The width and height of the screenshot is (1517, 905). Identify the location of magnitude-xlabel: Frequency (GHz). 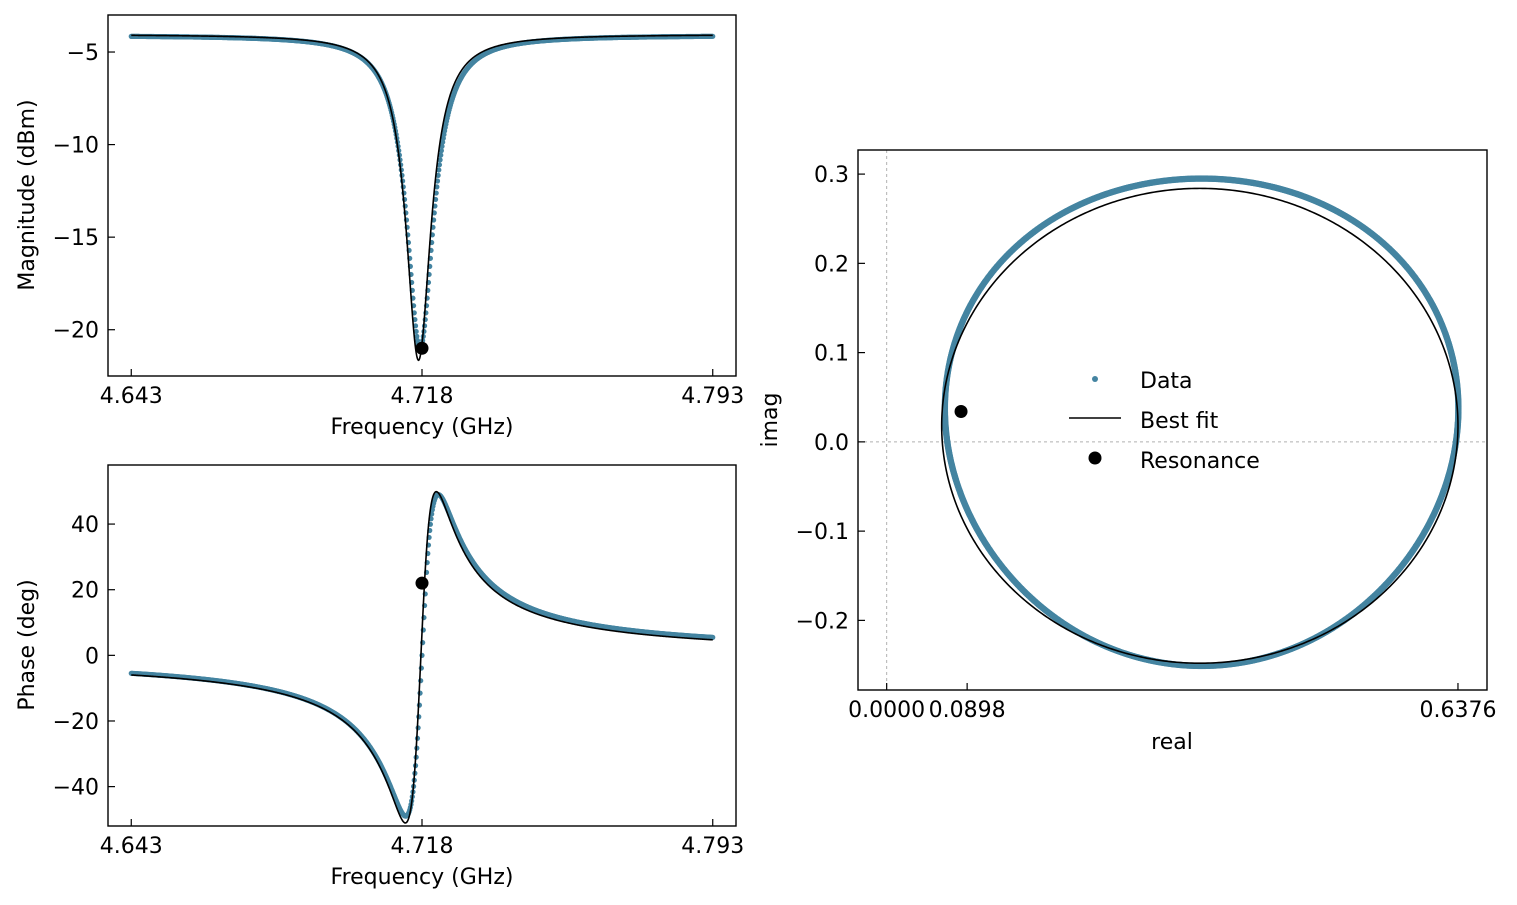
(422, 427).